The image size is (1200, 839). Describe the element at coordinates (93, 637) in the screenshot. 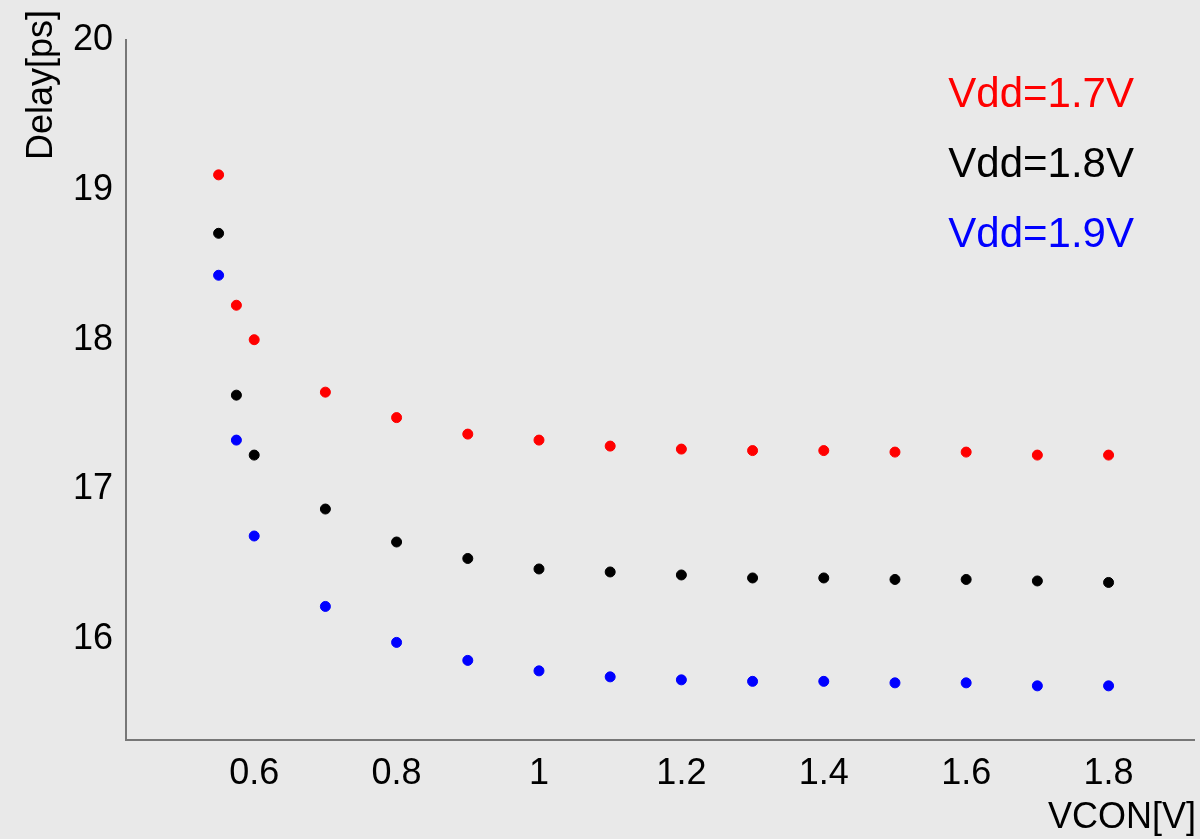

I see `y-tick-label: 16` at that location.